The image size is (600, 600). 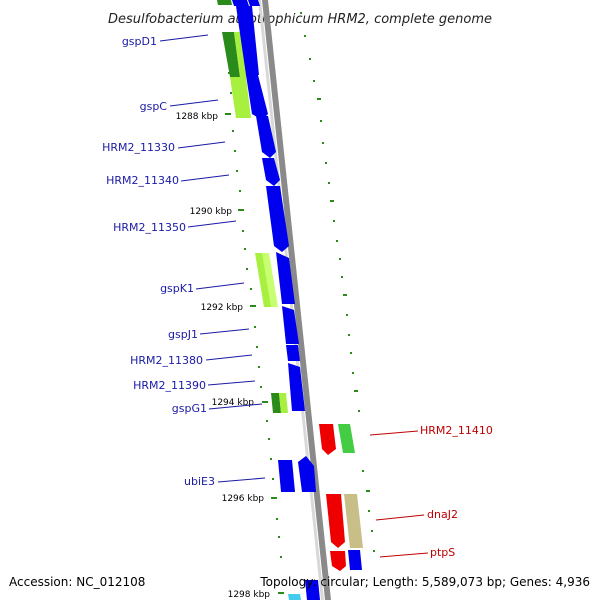 I want to click on gene-arrow-gspD1-a, so click(x=224, y=2).